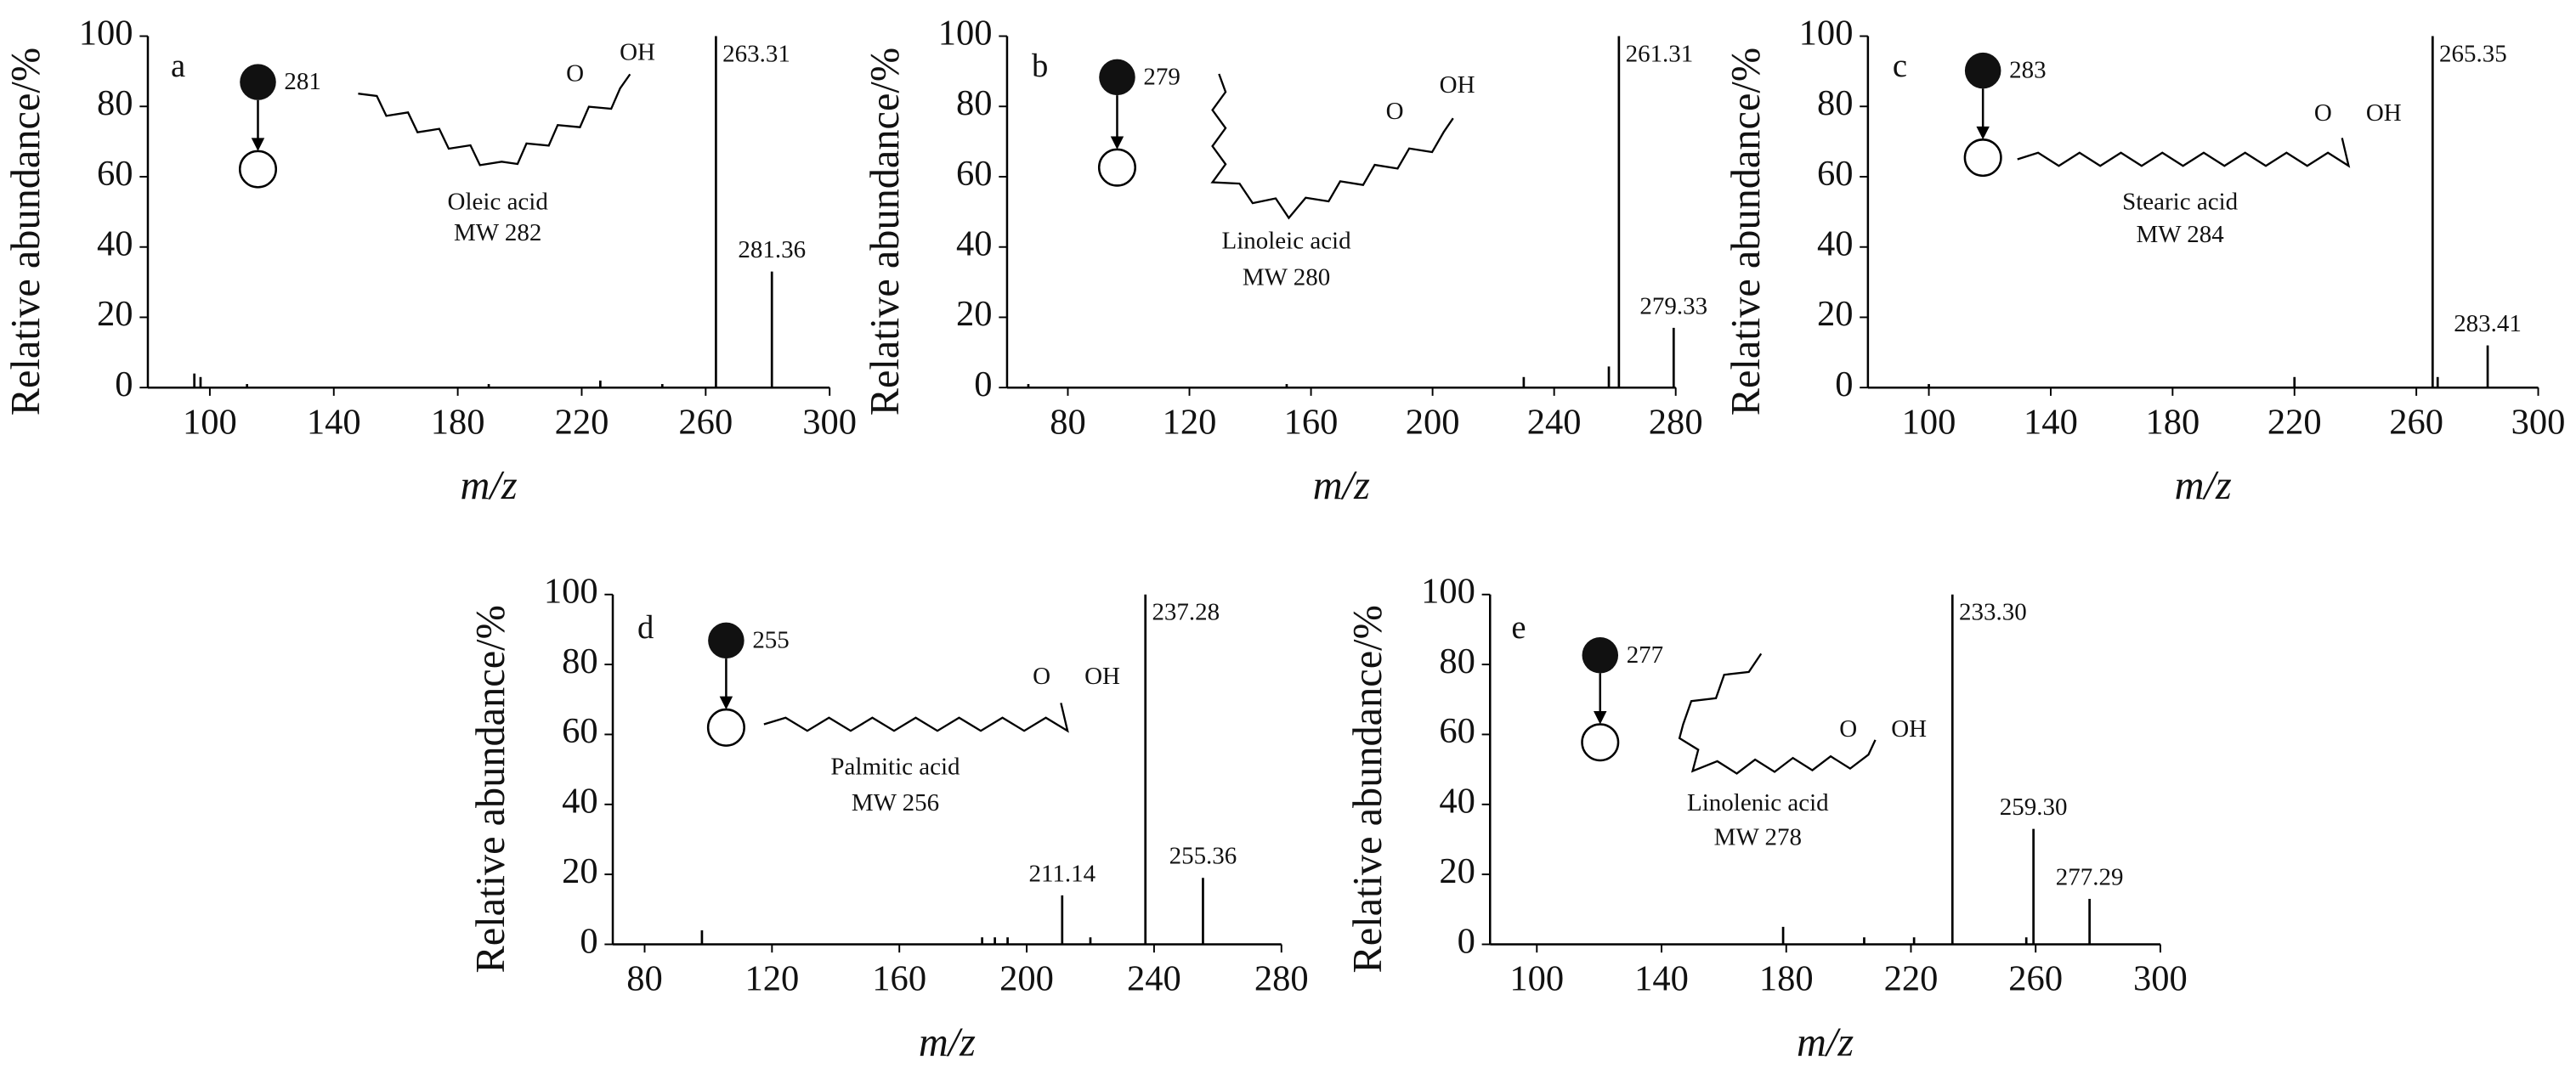  Describe the element at coordinates (2035, 979) in the screenshot. I see `x-tick-label: 260` at that location.